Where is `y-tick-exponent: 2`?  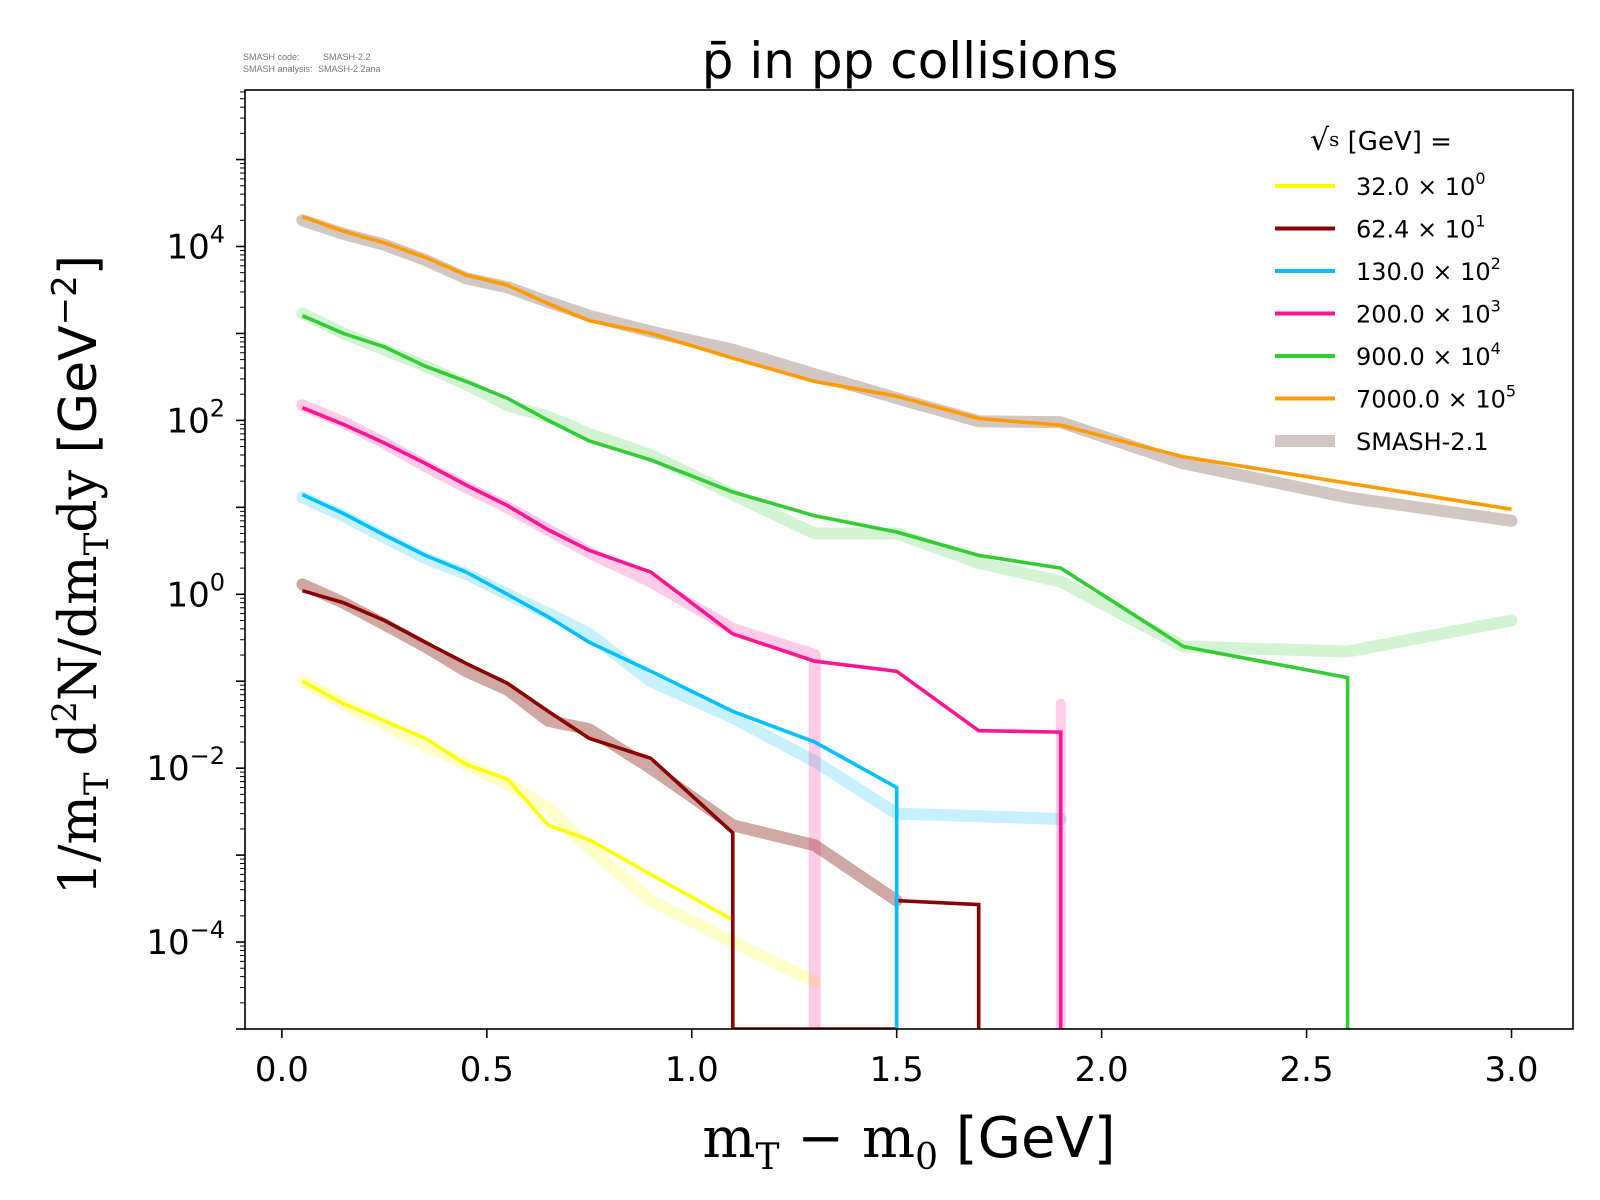
y-tick-exponent: 2 is located at coordinates (217, 408).